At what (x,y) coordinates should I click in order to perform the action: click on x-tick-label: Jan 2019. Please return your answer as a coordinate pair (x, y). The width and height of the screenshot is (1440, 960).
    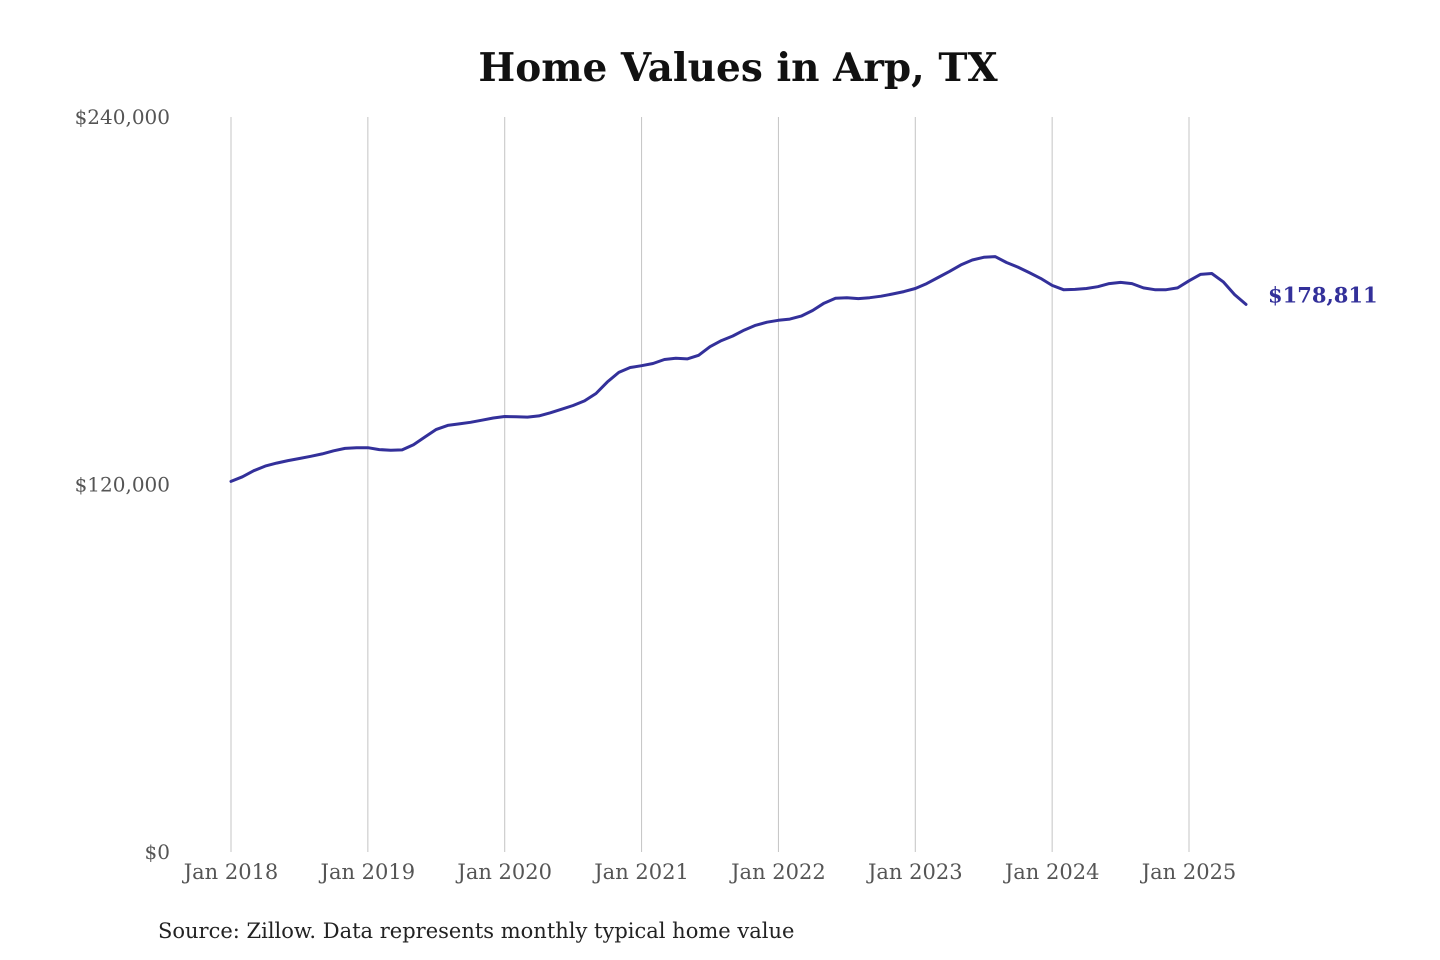
    Looking at the image, I should click on (367, 872).